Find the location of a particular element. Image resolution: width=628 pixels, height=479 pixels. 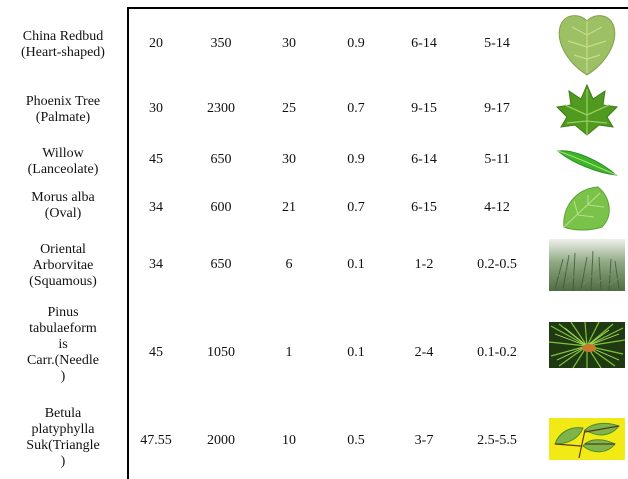

tree-name: Phoenix Tree (Palmate) is located at coordinates (63, 109).